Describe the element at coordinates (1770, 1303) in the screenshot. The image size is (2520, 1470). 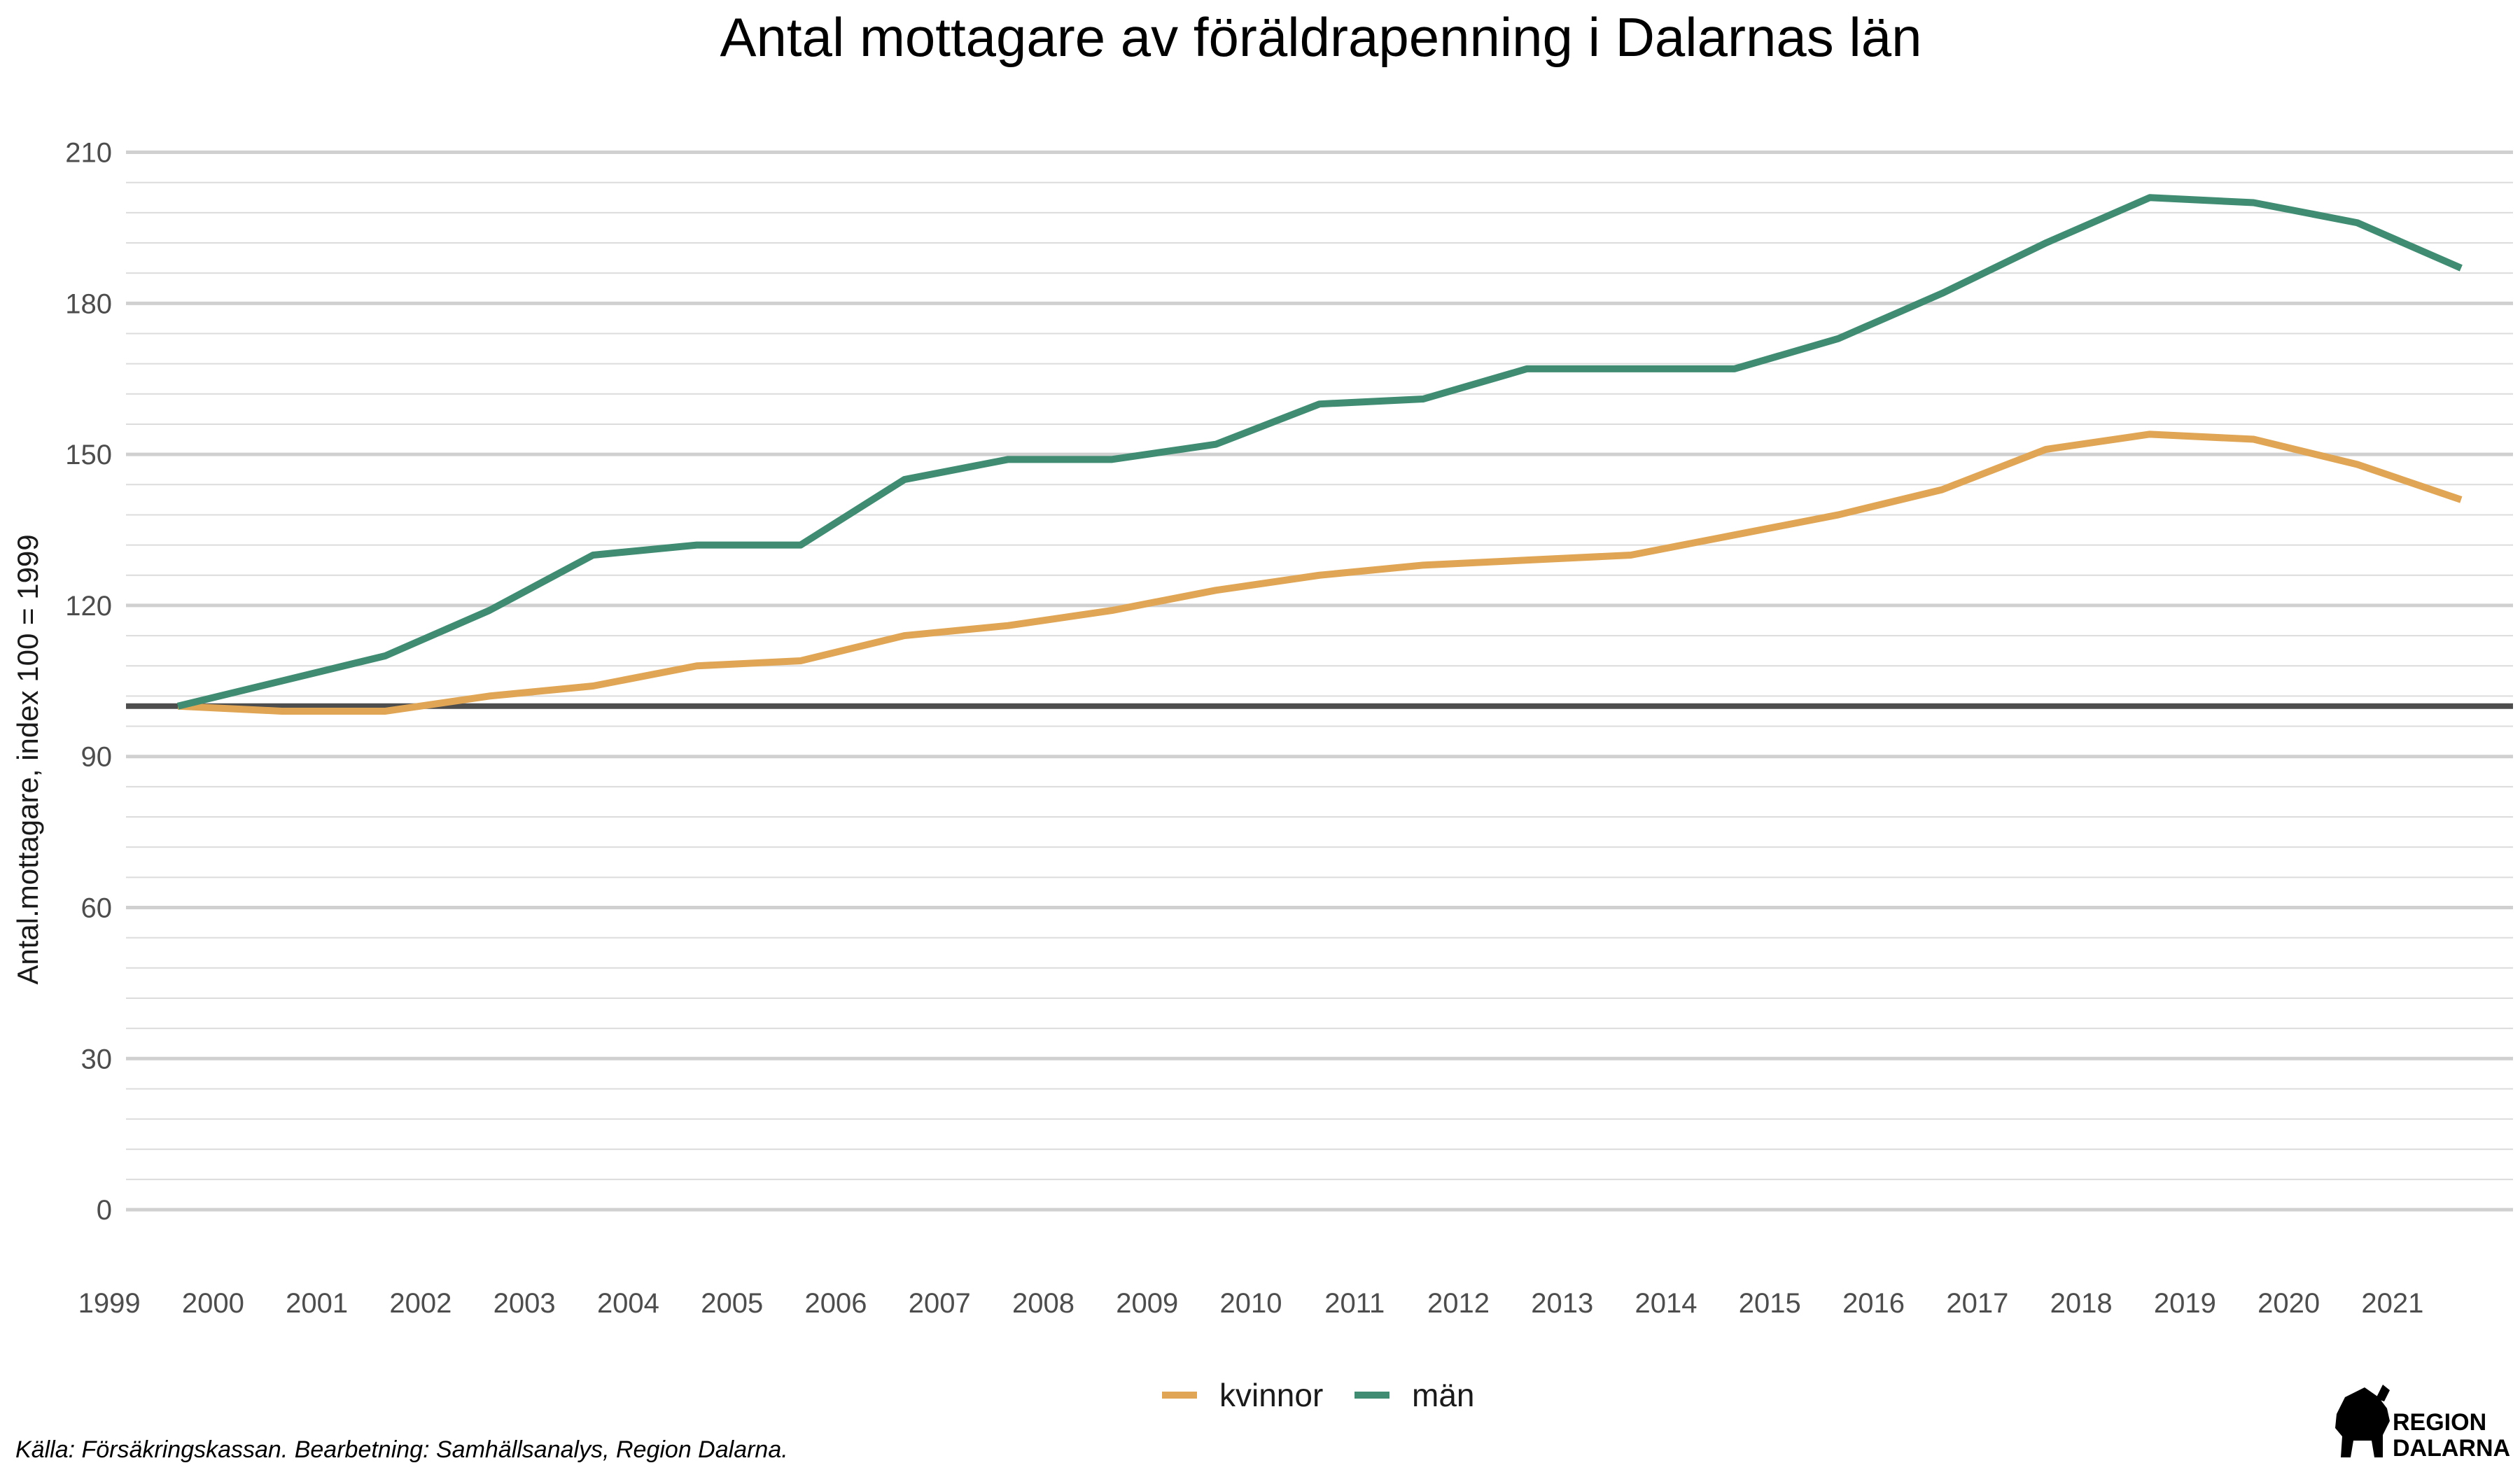
I see `x-tick-label: 2015` at that location.